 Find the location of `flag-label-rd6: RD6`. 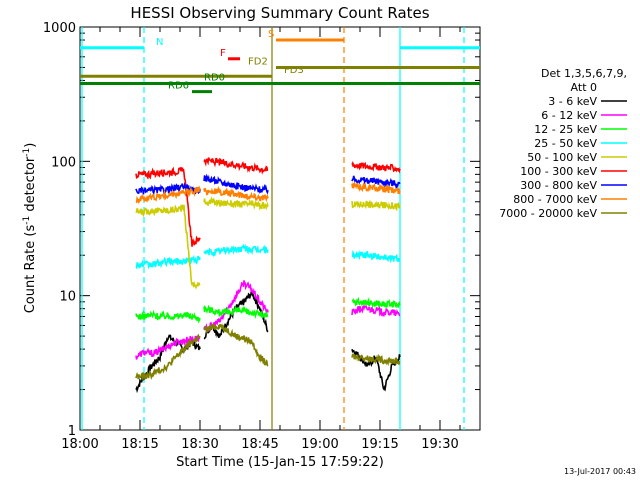

flag-label-rd6: RD6 is located at coordinates (178, 86).